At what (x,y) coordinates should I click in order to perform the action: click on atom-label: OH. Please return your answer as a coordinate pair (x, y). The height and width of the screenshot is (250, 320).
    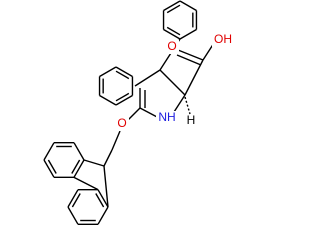
    Looking at the image, I should click on (223, 39).